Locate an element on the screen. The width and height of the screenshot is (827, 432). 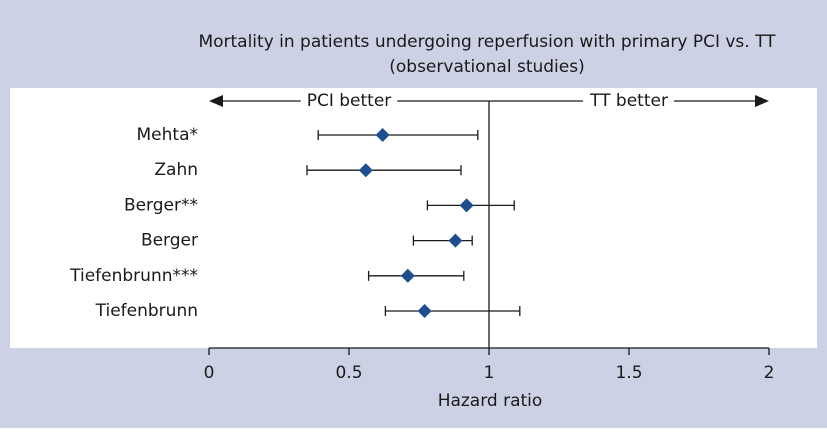
x-tick-label: 2 is located at coordinates (769, 373).